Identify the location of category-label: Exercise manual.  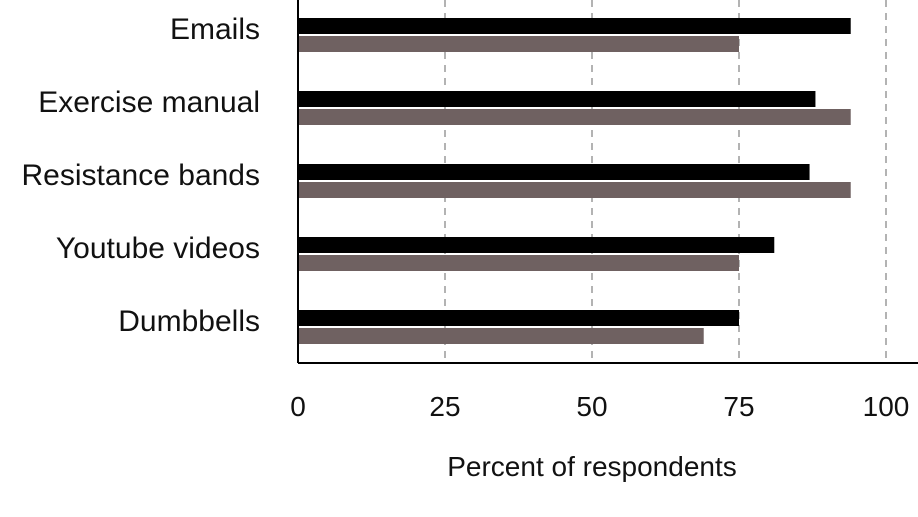
(149, 102).